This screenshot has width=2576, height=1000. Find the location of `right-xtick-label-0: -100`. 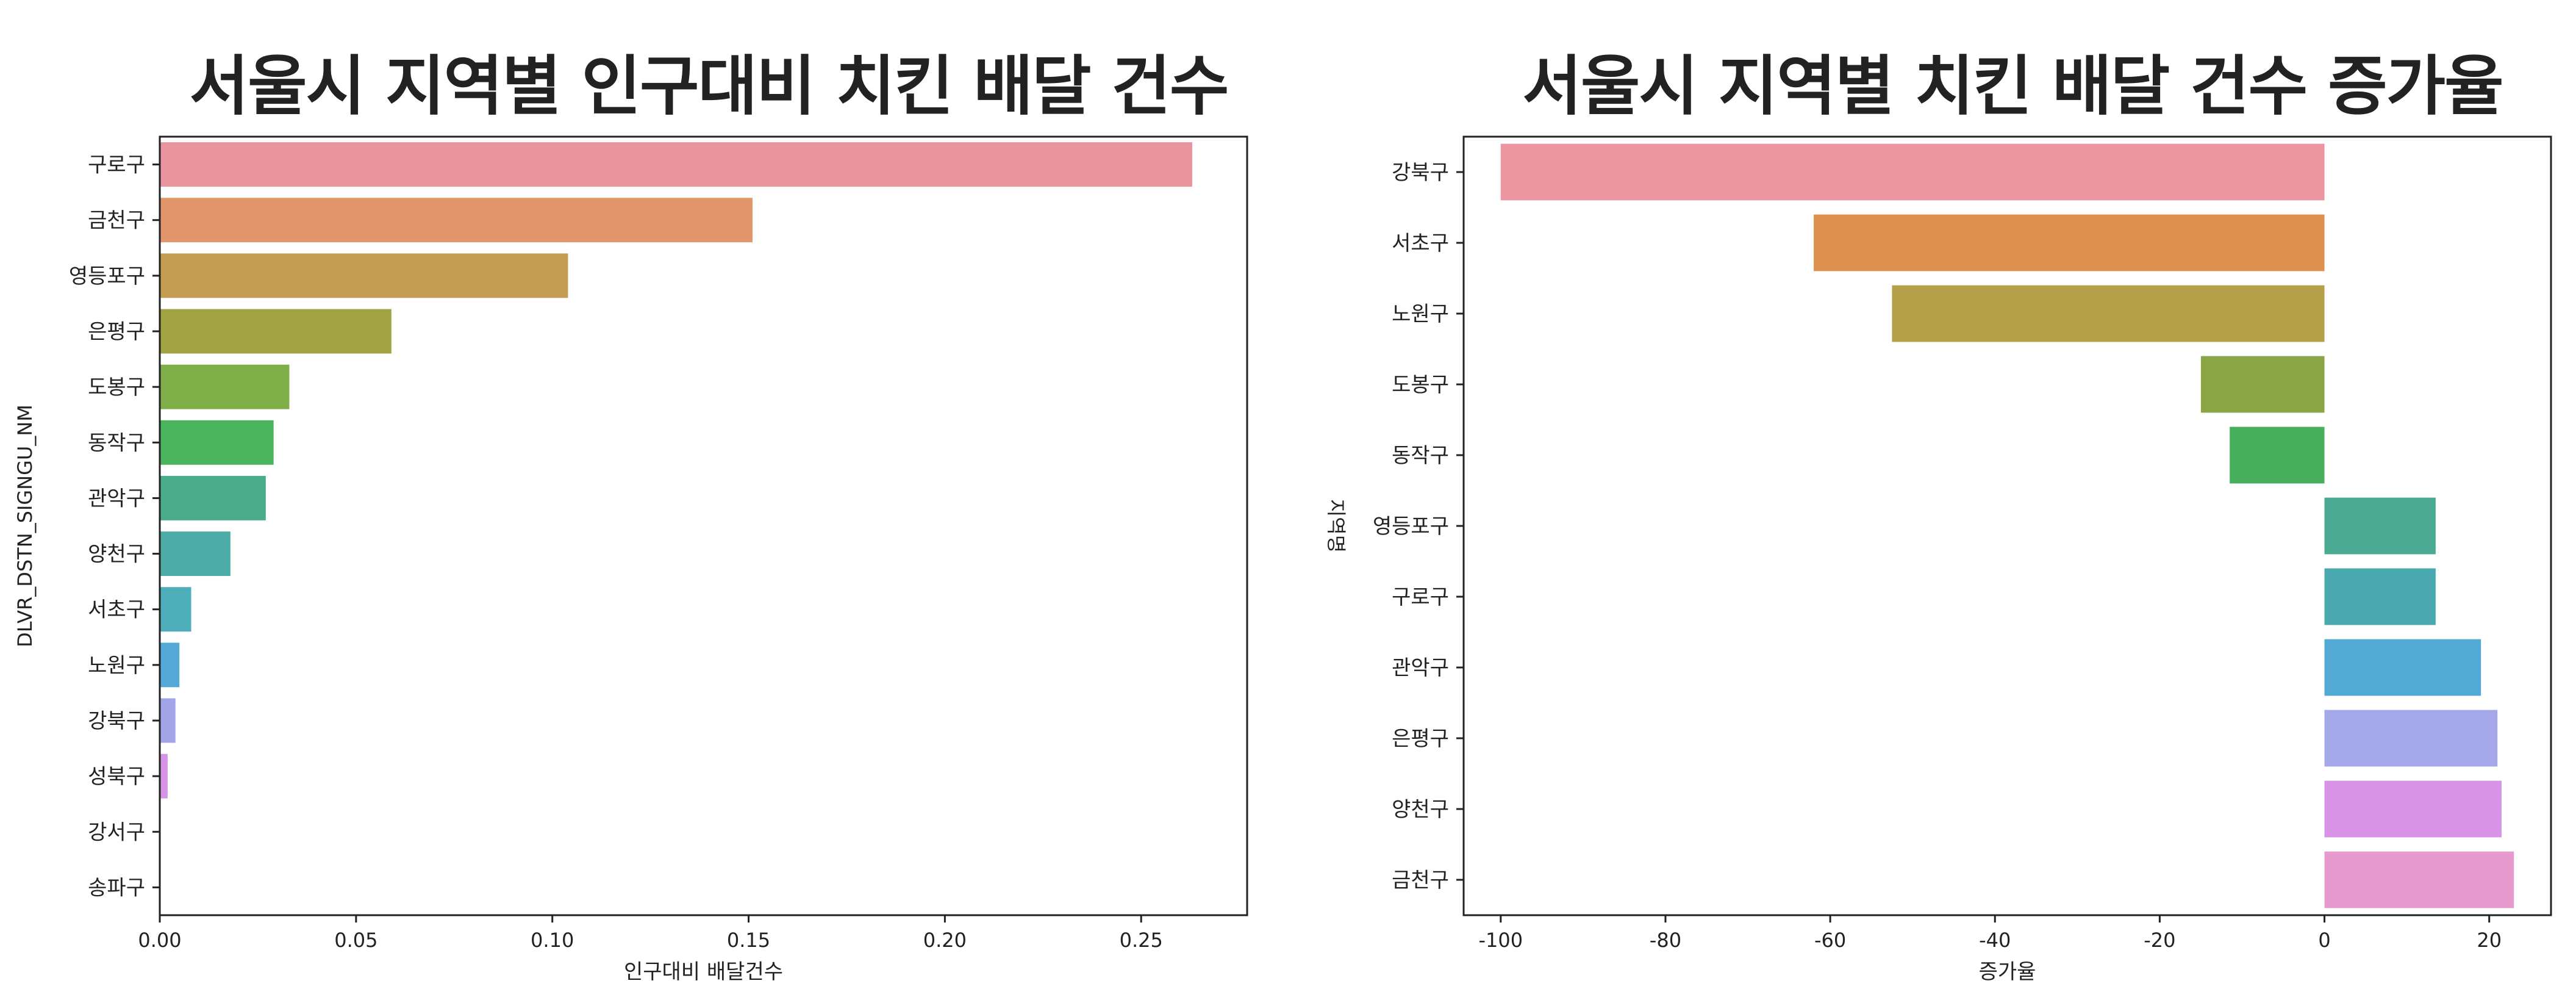

right-xtick-label-0: -100 is located at coordinates (1500, 940).